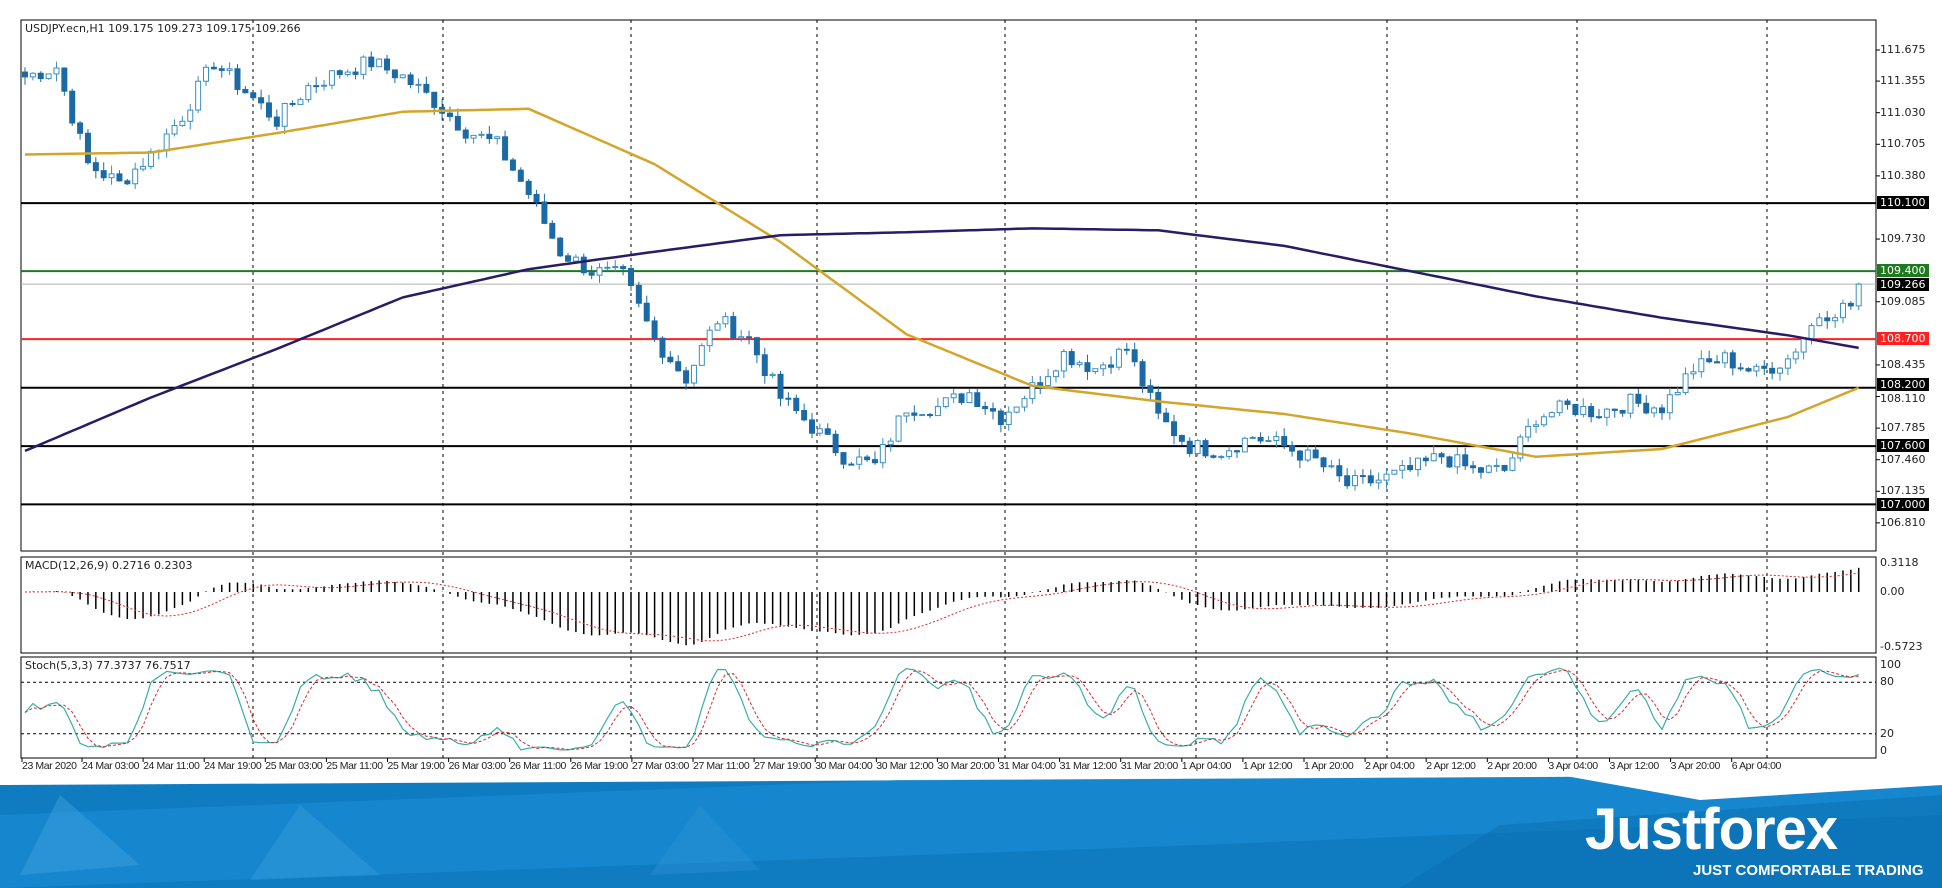  What do you see at coordinates (1903, 270) in the screenshot?
I see `level-tag: 109.400` at bounding box center [1903, 270].